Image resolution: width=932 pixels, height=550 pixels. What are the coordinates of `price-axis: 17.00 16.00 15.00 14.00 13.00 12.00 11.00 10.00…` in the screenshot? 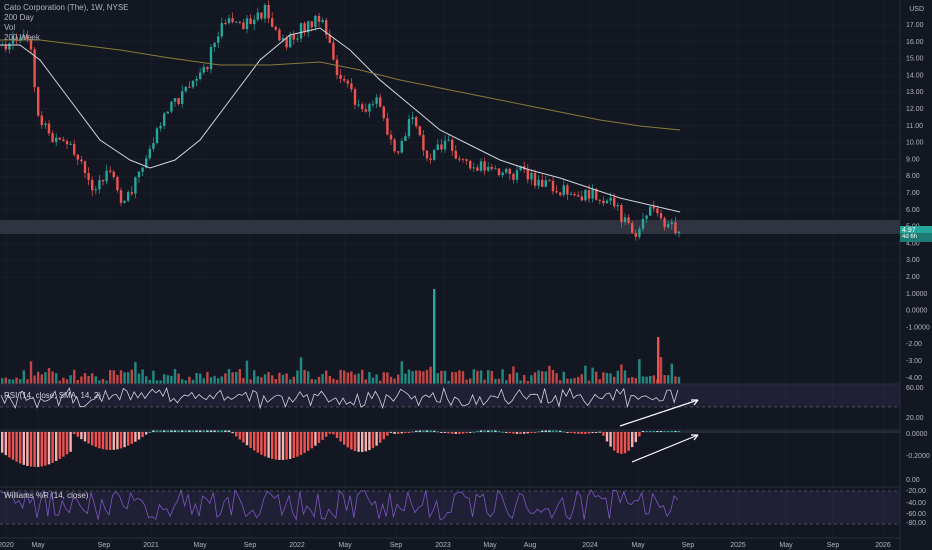 It's located at (918, 274).